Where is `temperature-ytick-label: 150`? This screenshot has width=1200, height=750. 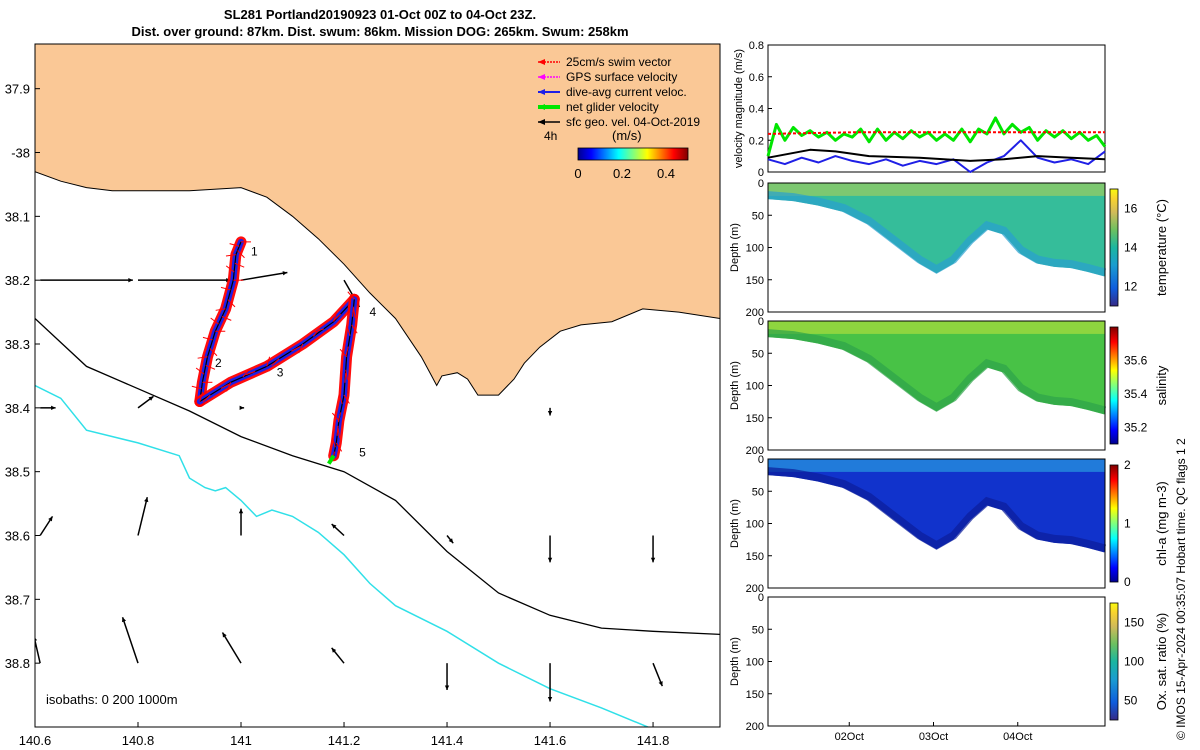
temperature-ytick-label: 150 is located at coordinates (755, 281).